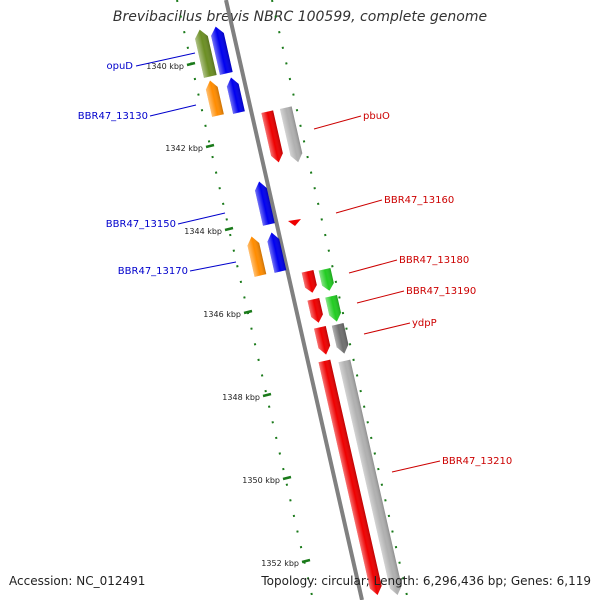 The image size is (600, 600). Describe the element at coordinates (77, 581) in the screenshot. I see `accession-text: Accession: NC_012491` at that location.